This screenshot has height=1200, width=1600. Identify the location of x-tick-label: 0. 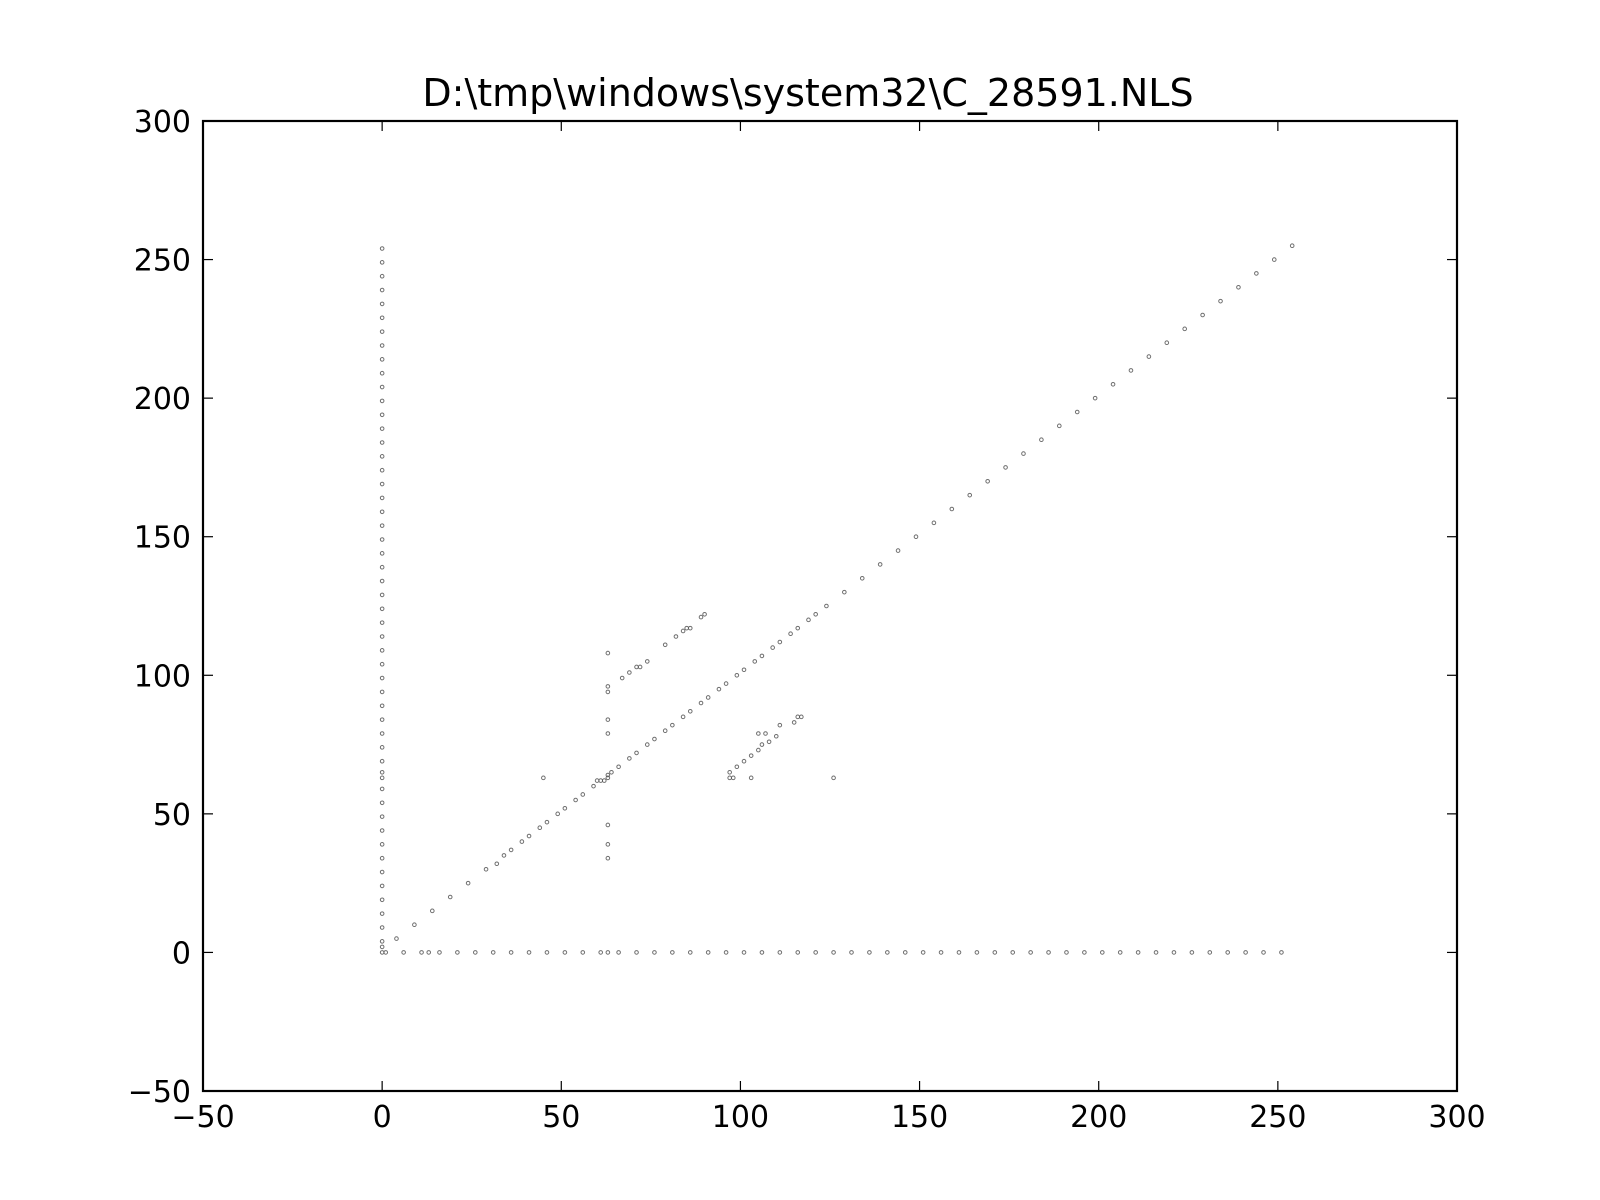
(382, 1117).